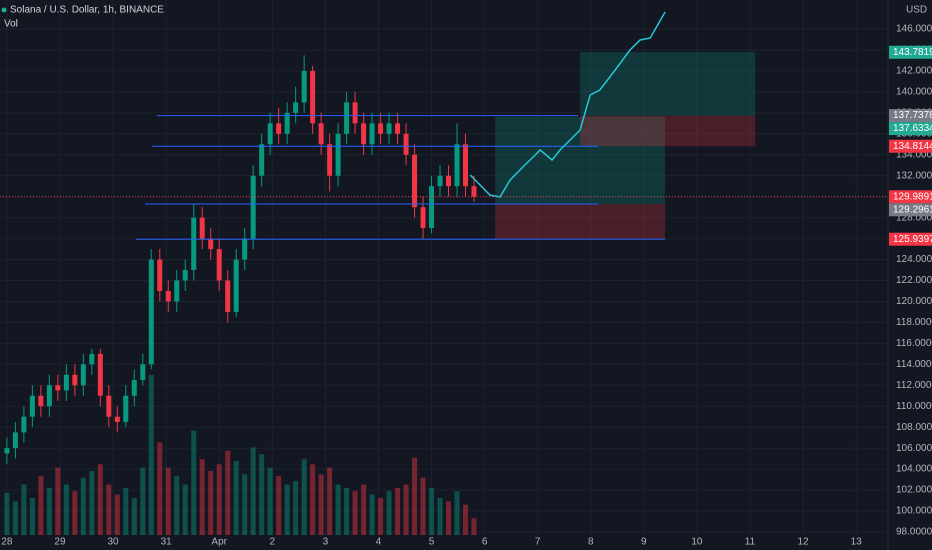 The width and height of the screenshot is (932, 550). I want to click on volume-label: Vol, so click(11, 24).